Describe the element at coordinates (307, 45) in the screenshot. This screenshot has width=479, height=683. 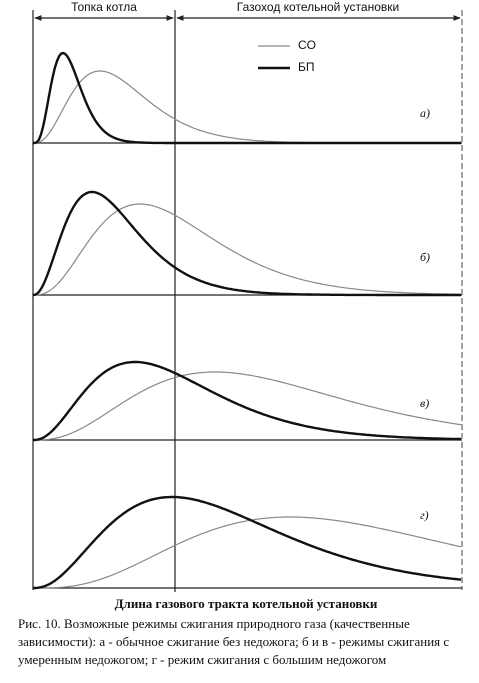
I see `legend-label: CO` at that location.